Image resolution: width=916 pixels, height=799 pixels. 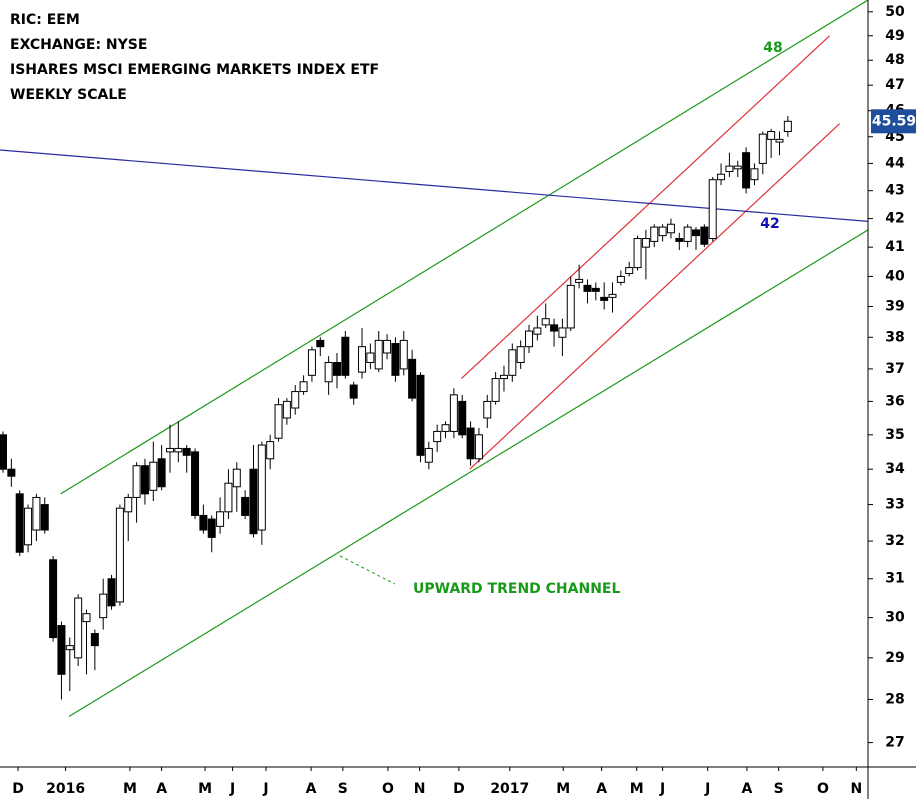 I want to click on y-tick-label: 49, so click(x=894, y=36).